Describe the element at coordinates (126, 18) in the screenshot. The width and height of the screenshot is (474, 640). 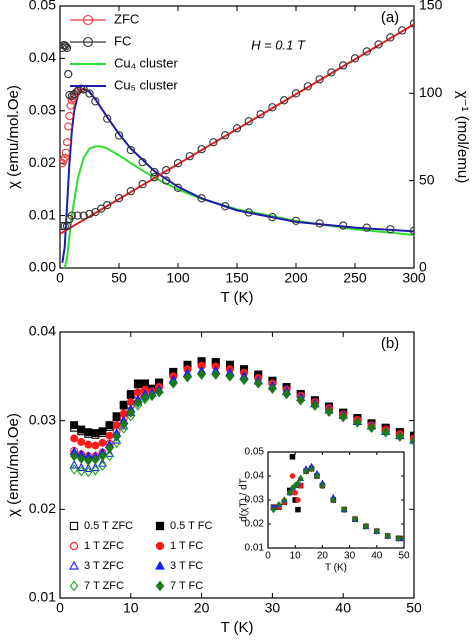
I see `legend-label: ZFC` at that location.